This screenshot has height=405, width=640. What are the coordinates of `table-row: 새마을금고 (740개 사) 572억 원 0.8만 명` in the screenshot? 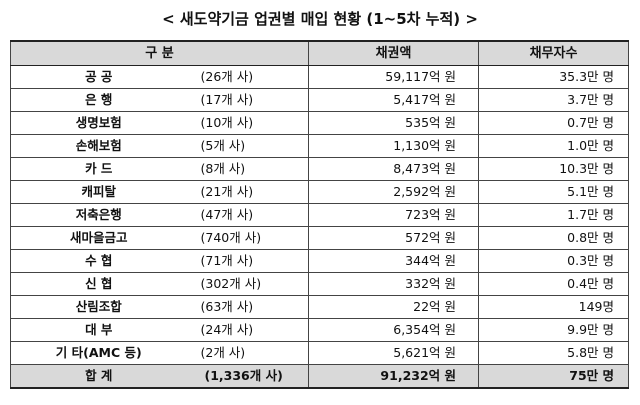 It's located at (320, 238).